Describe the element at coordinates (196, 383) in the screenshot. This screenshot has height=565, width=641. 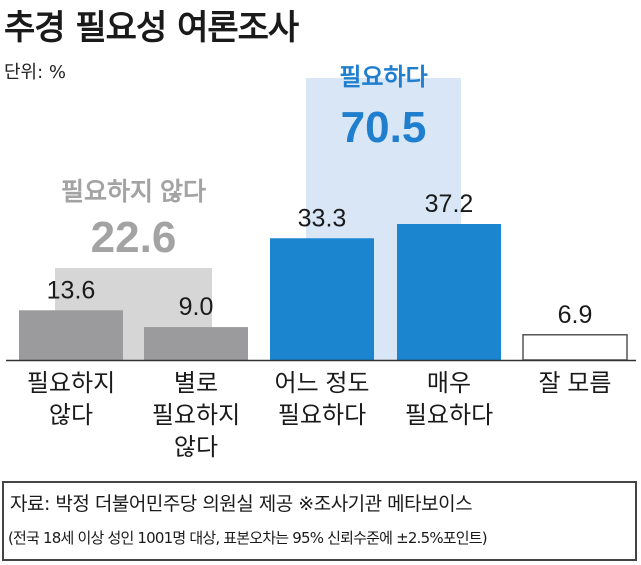
I see `category-label: 별로` at that location.